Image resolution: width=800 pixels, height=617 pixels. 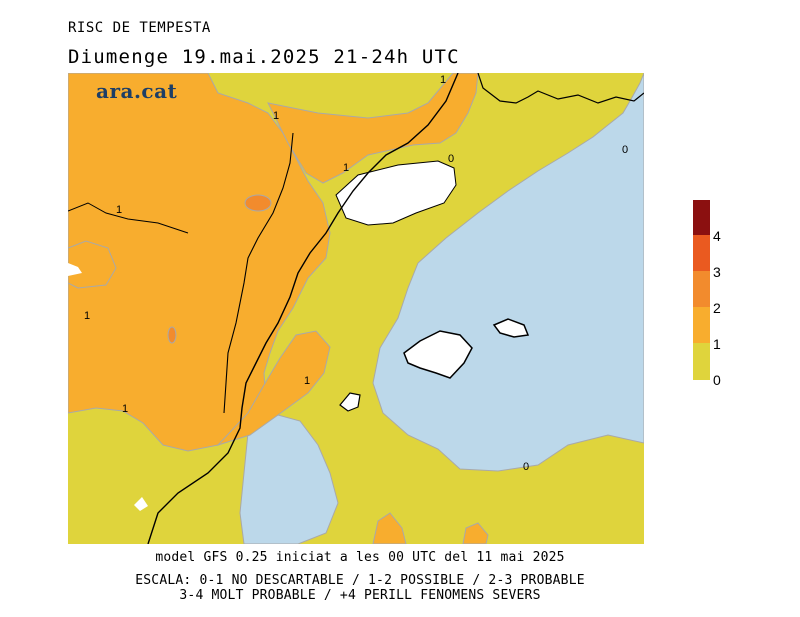 What do you see at coordinates (373, 128) in the screenshot?
I see `risk-zone-center` at bounding box center [373, 128].